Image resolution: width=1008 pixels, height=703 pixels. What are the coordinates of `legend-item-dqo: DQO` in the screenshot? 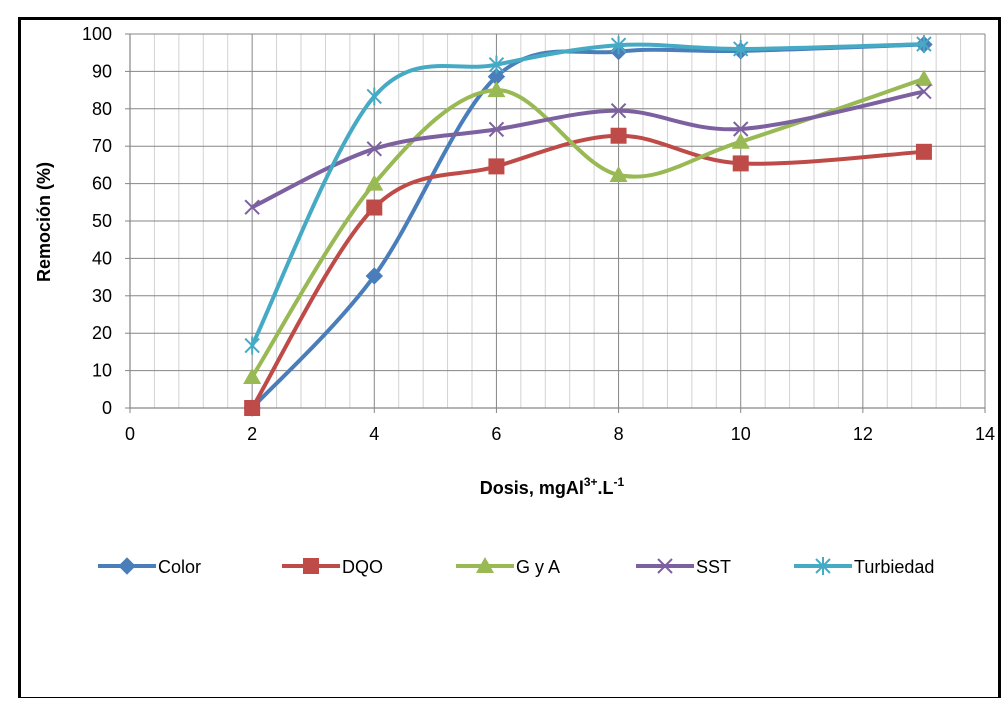 It's located at (332, 567).